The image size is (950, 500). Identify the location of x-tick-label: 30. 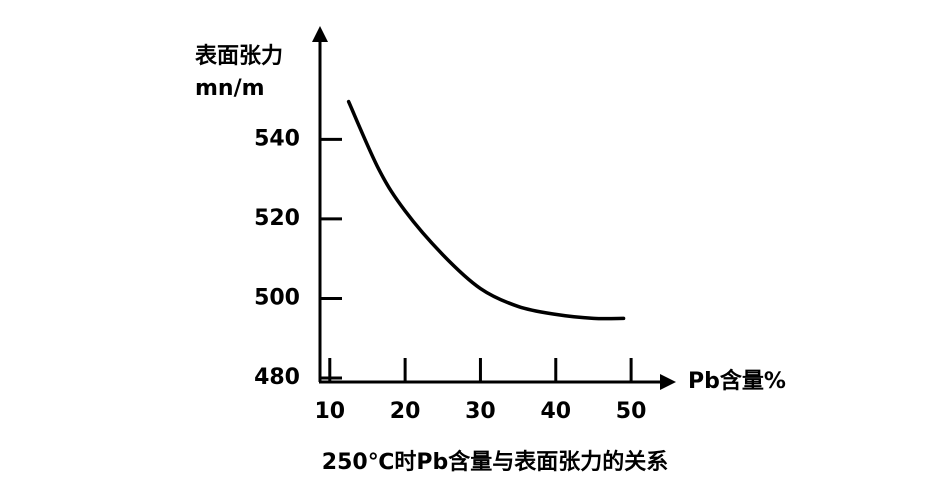
(480, 411).